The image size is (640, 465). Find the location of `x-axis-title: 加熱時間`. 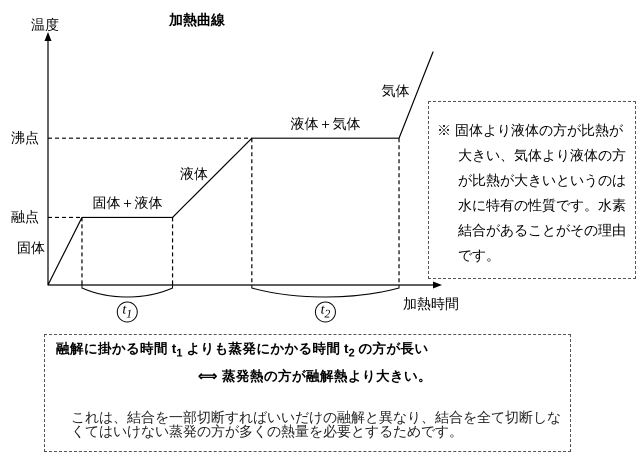

x-axis-title: 加熱時間 is located at coordinates (431, 303).